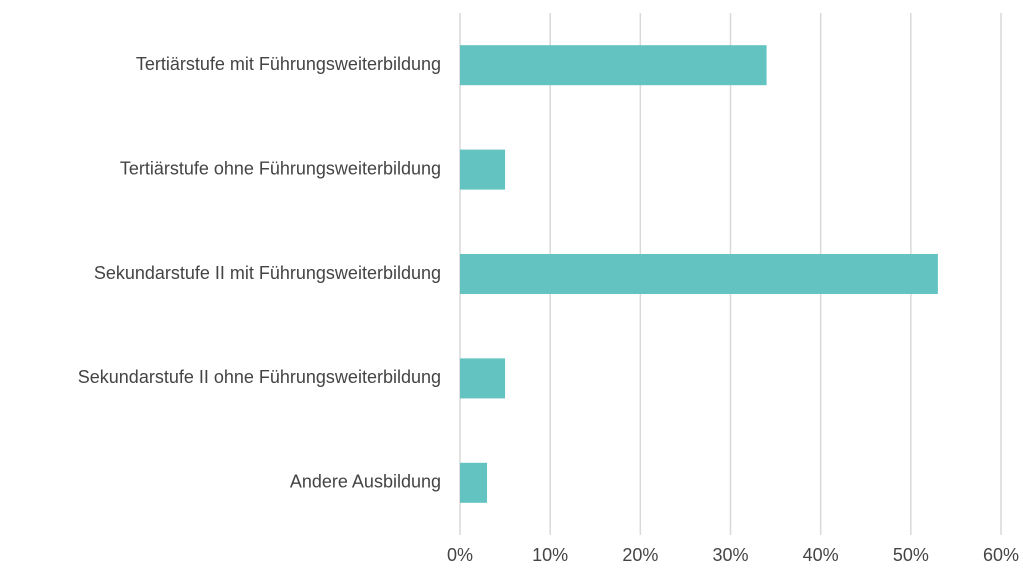 The height and width of the screenshot is (569, 1023). Describe the element at coordinates (288, 64) in the screenshot. I see `y-tick-label: Tertiärstufe mit Führungsweiterbildung` at that location.